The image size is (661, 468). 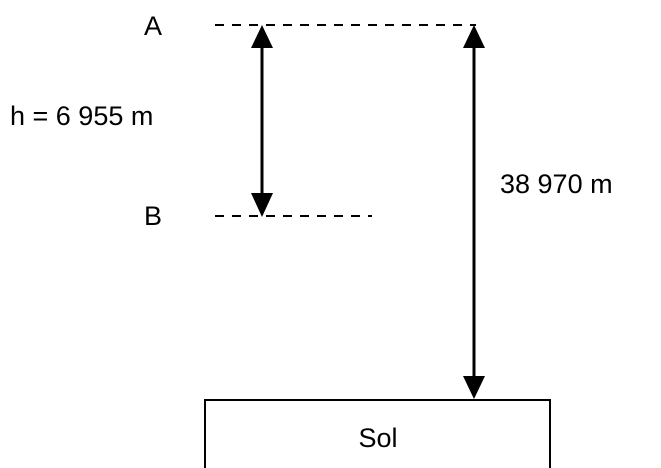 I want to click on point-label: B, so click(x=153, y=216).